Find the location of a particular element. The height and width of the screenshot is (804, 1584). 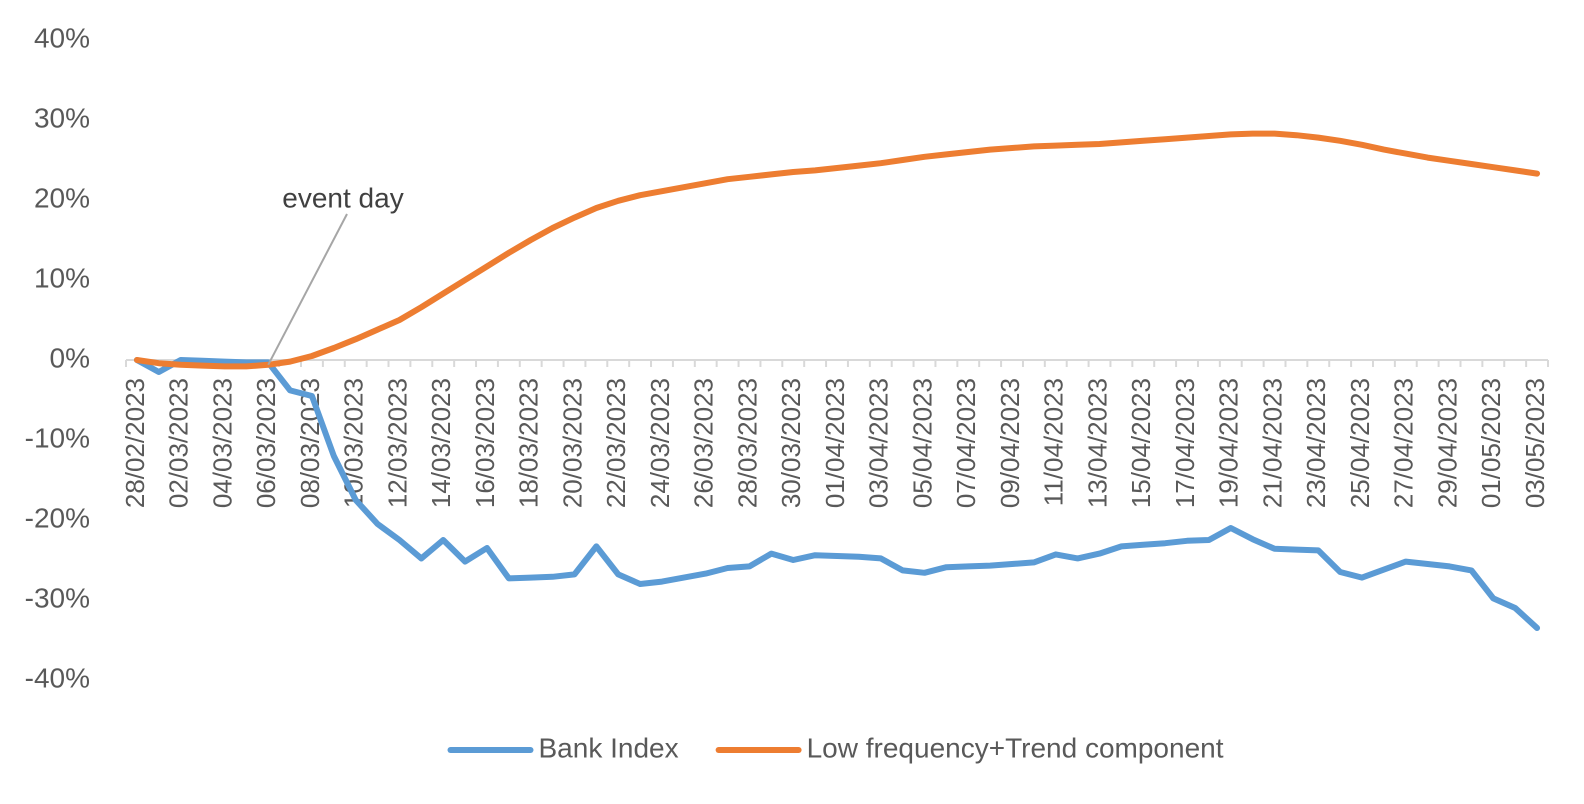

legend-item: Low frequency+Trend component is located at coordinates (969, 747).